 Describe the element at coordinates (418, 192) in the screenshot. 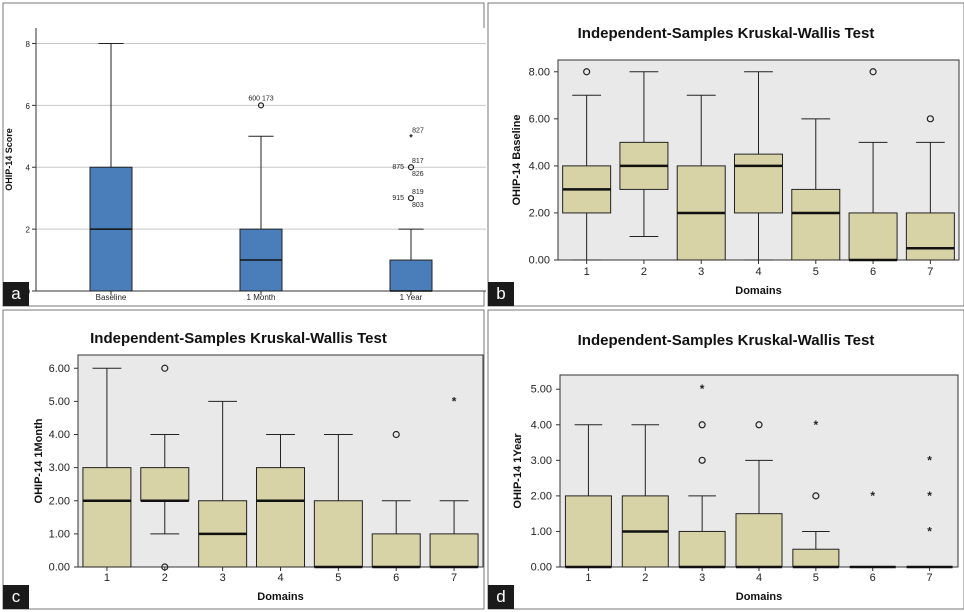

I see `outlier-label: 819` at that location.